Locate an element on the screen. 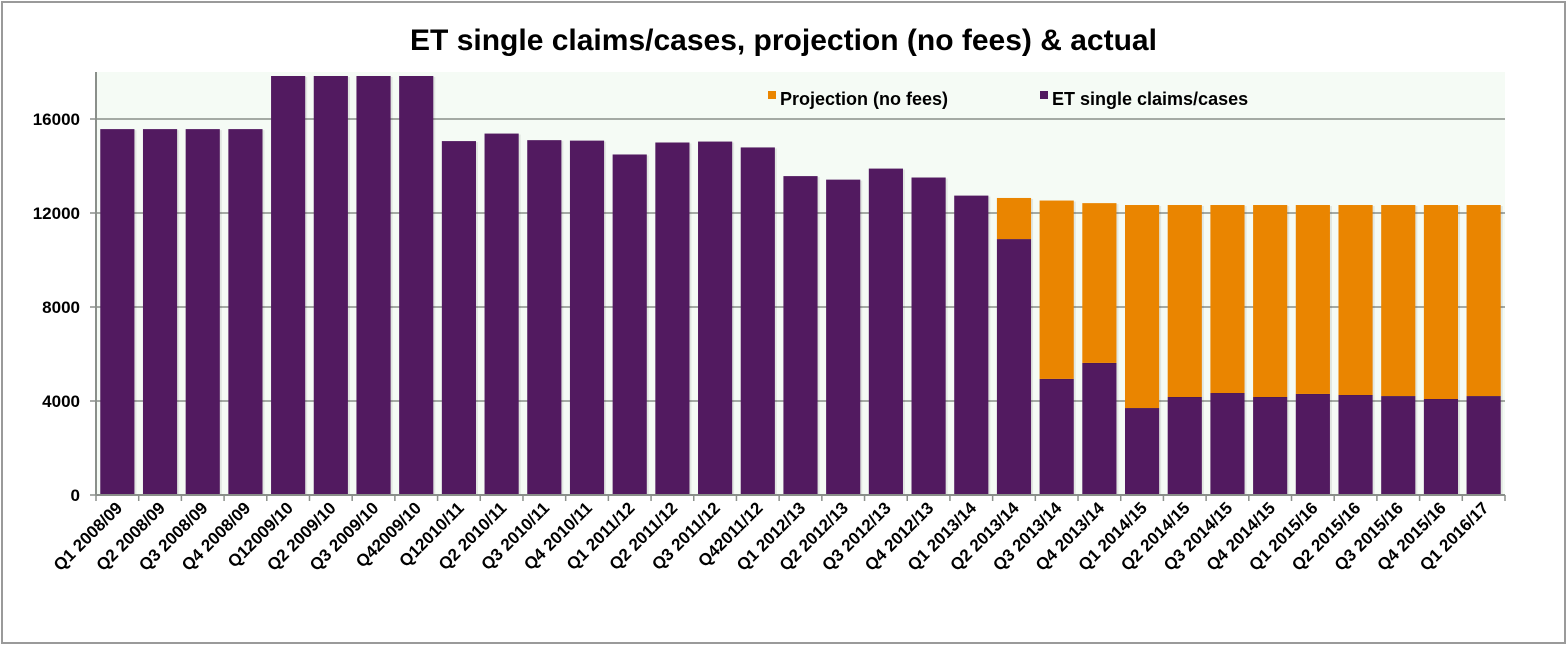  y-tick-label: 4000 is located at coordinates (61, 401).